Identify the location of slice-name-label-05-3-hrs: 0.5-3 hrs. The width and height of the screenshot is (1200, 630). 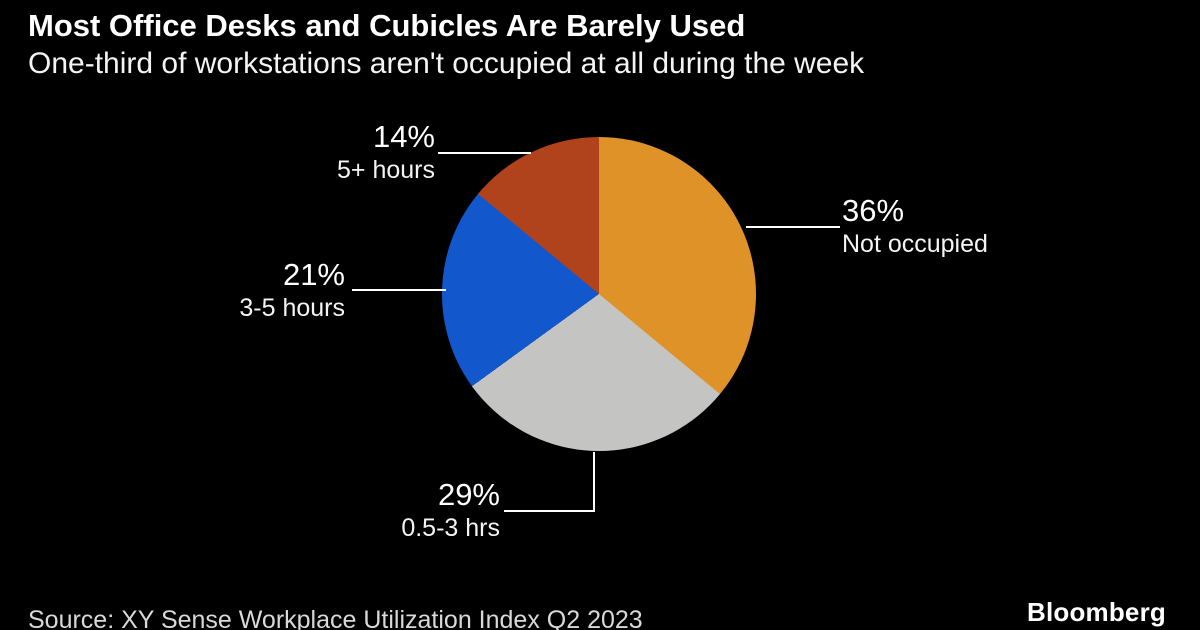
(450, 528).